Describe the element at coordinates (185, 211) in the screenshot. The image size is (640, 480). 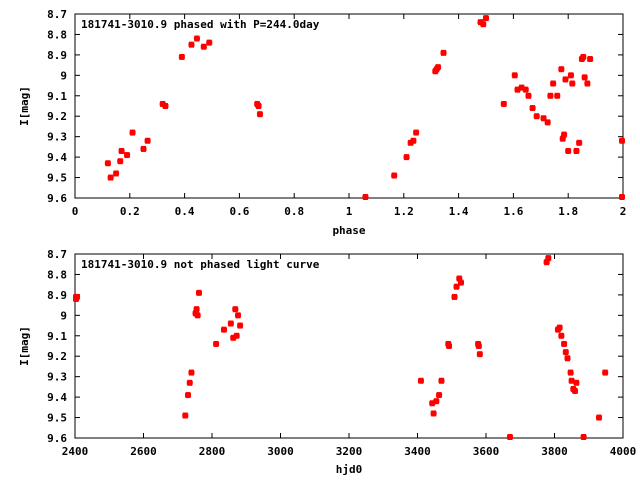
I see `x-tick-label: 0.4` at that location.